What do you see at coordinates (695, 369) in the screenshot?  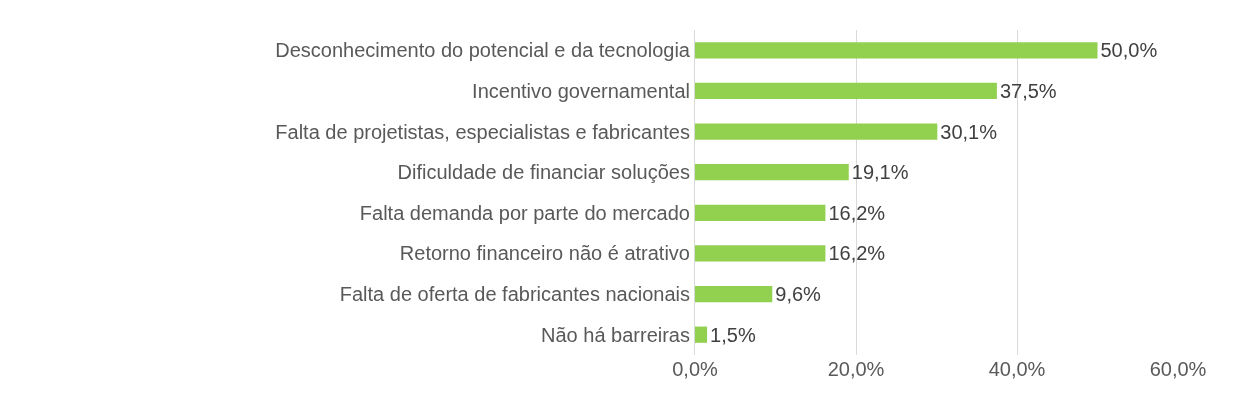 I see `x-tick-label: 0,0%` at bounding box center [695, 369].